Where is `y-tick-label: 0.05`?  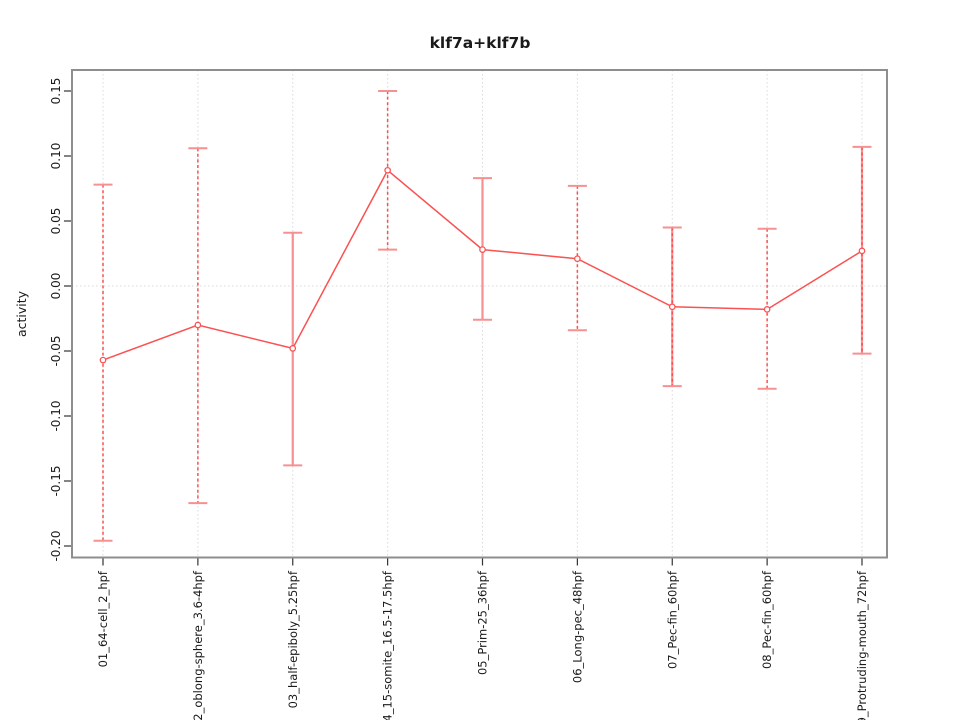
y-tick-label: 0.05 is located at coordinates (56, 221).